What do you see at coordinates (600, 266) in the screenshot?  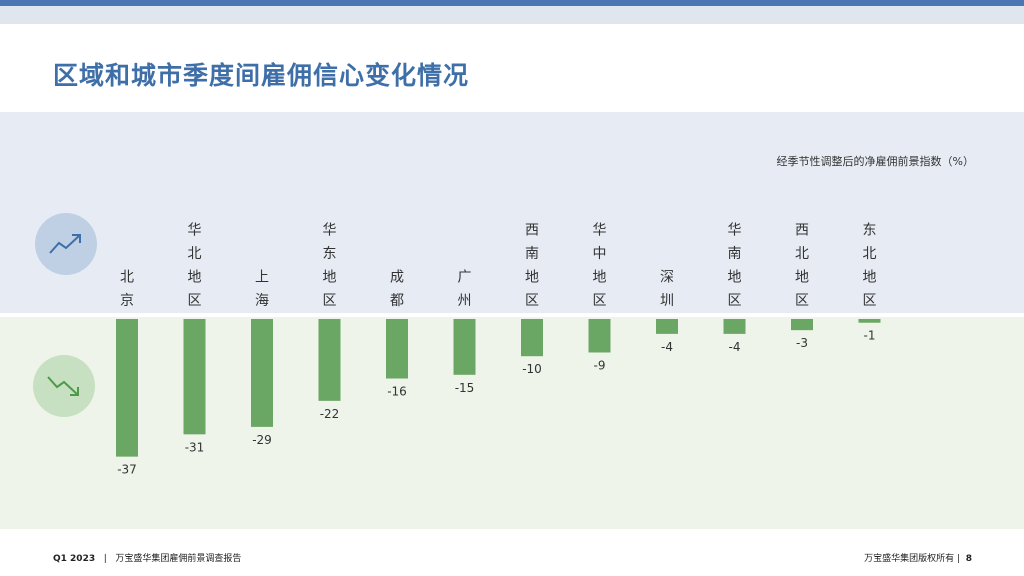 I see `category-label-7: 华中地区` at bounding box center [600, 266].